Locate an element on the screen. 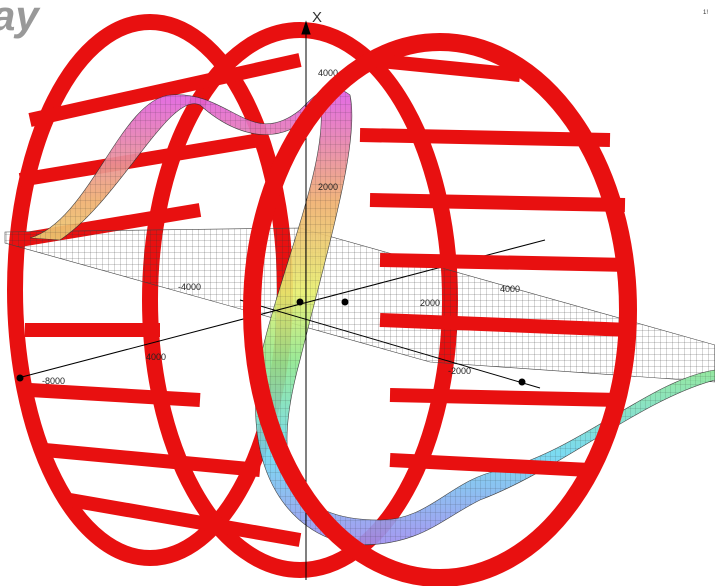  corner-label: 1! is located at coordinates (705, 13).